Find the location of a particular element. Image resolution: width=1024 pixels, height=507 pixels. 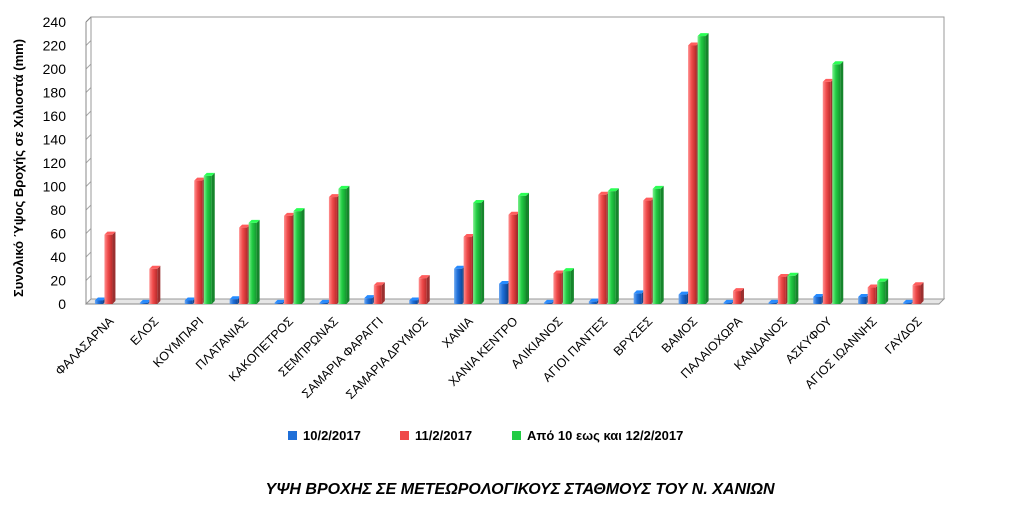

legend-label: Από 10 εως και 12/2/2017 is located at coordinates (605, 435).